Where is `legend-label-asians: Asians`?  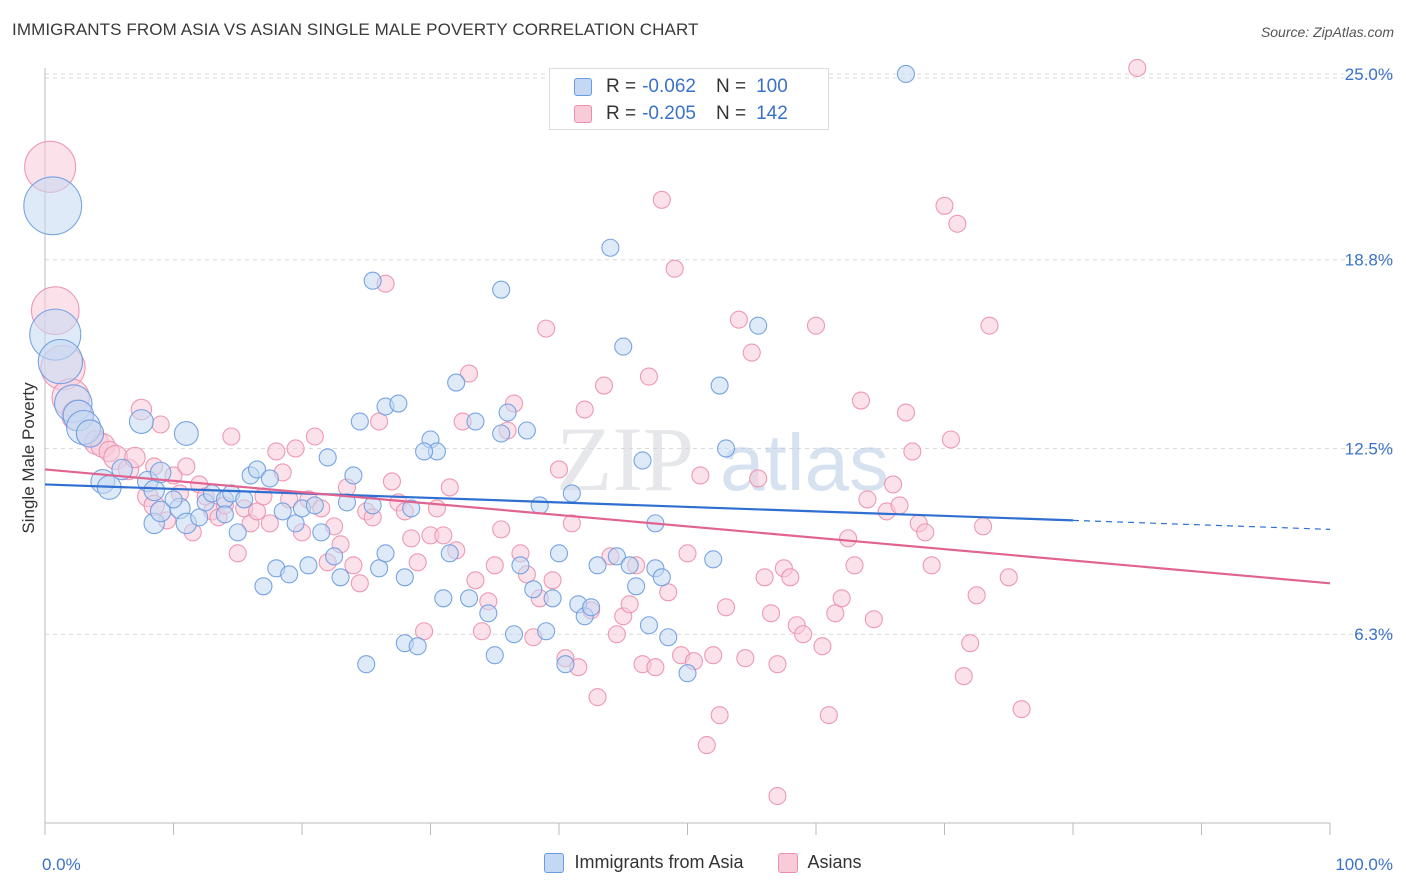
legend-label-asians: Asians is located at coordinates (834, 862).